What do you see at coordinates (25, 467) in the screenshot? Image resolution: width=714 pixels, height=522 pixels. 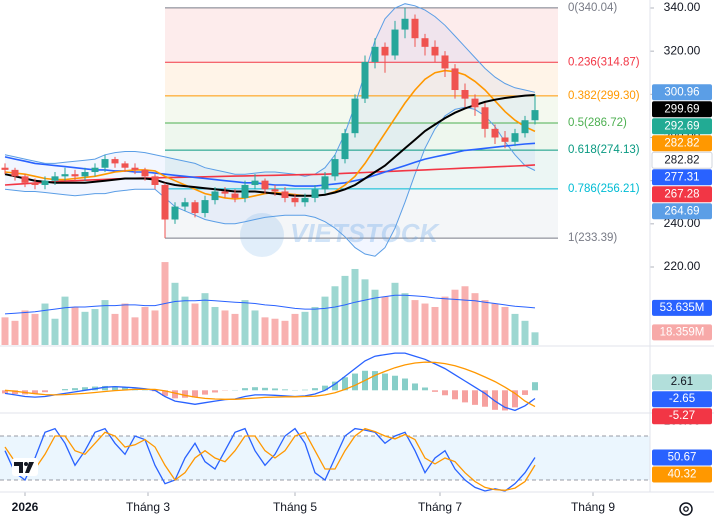 I see `logo-bg` at bounding box center [25, 467].